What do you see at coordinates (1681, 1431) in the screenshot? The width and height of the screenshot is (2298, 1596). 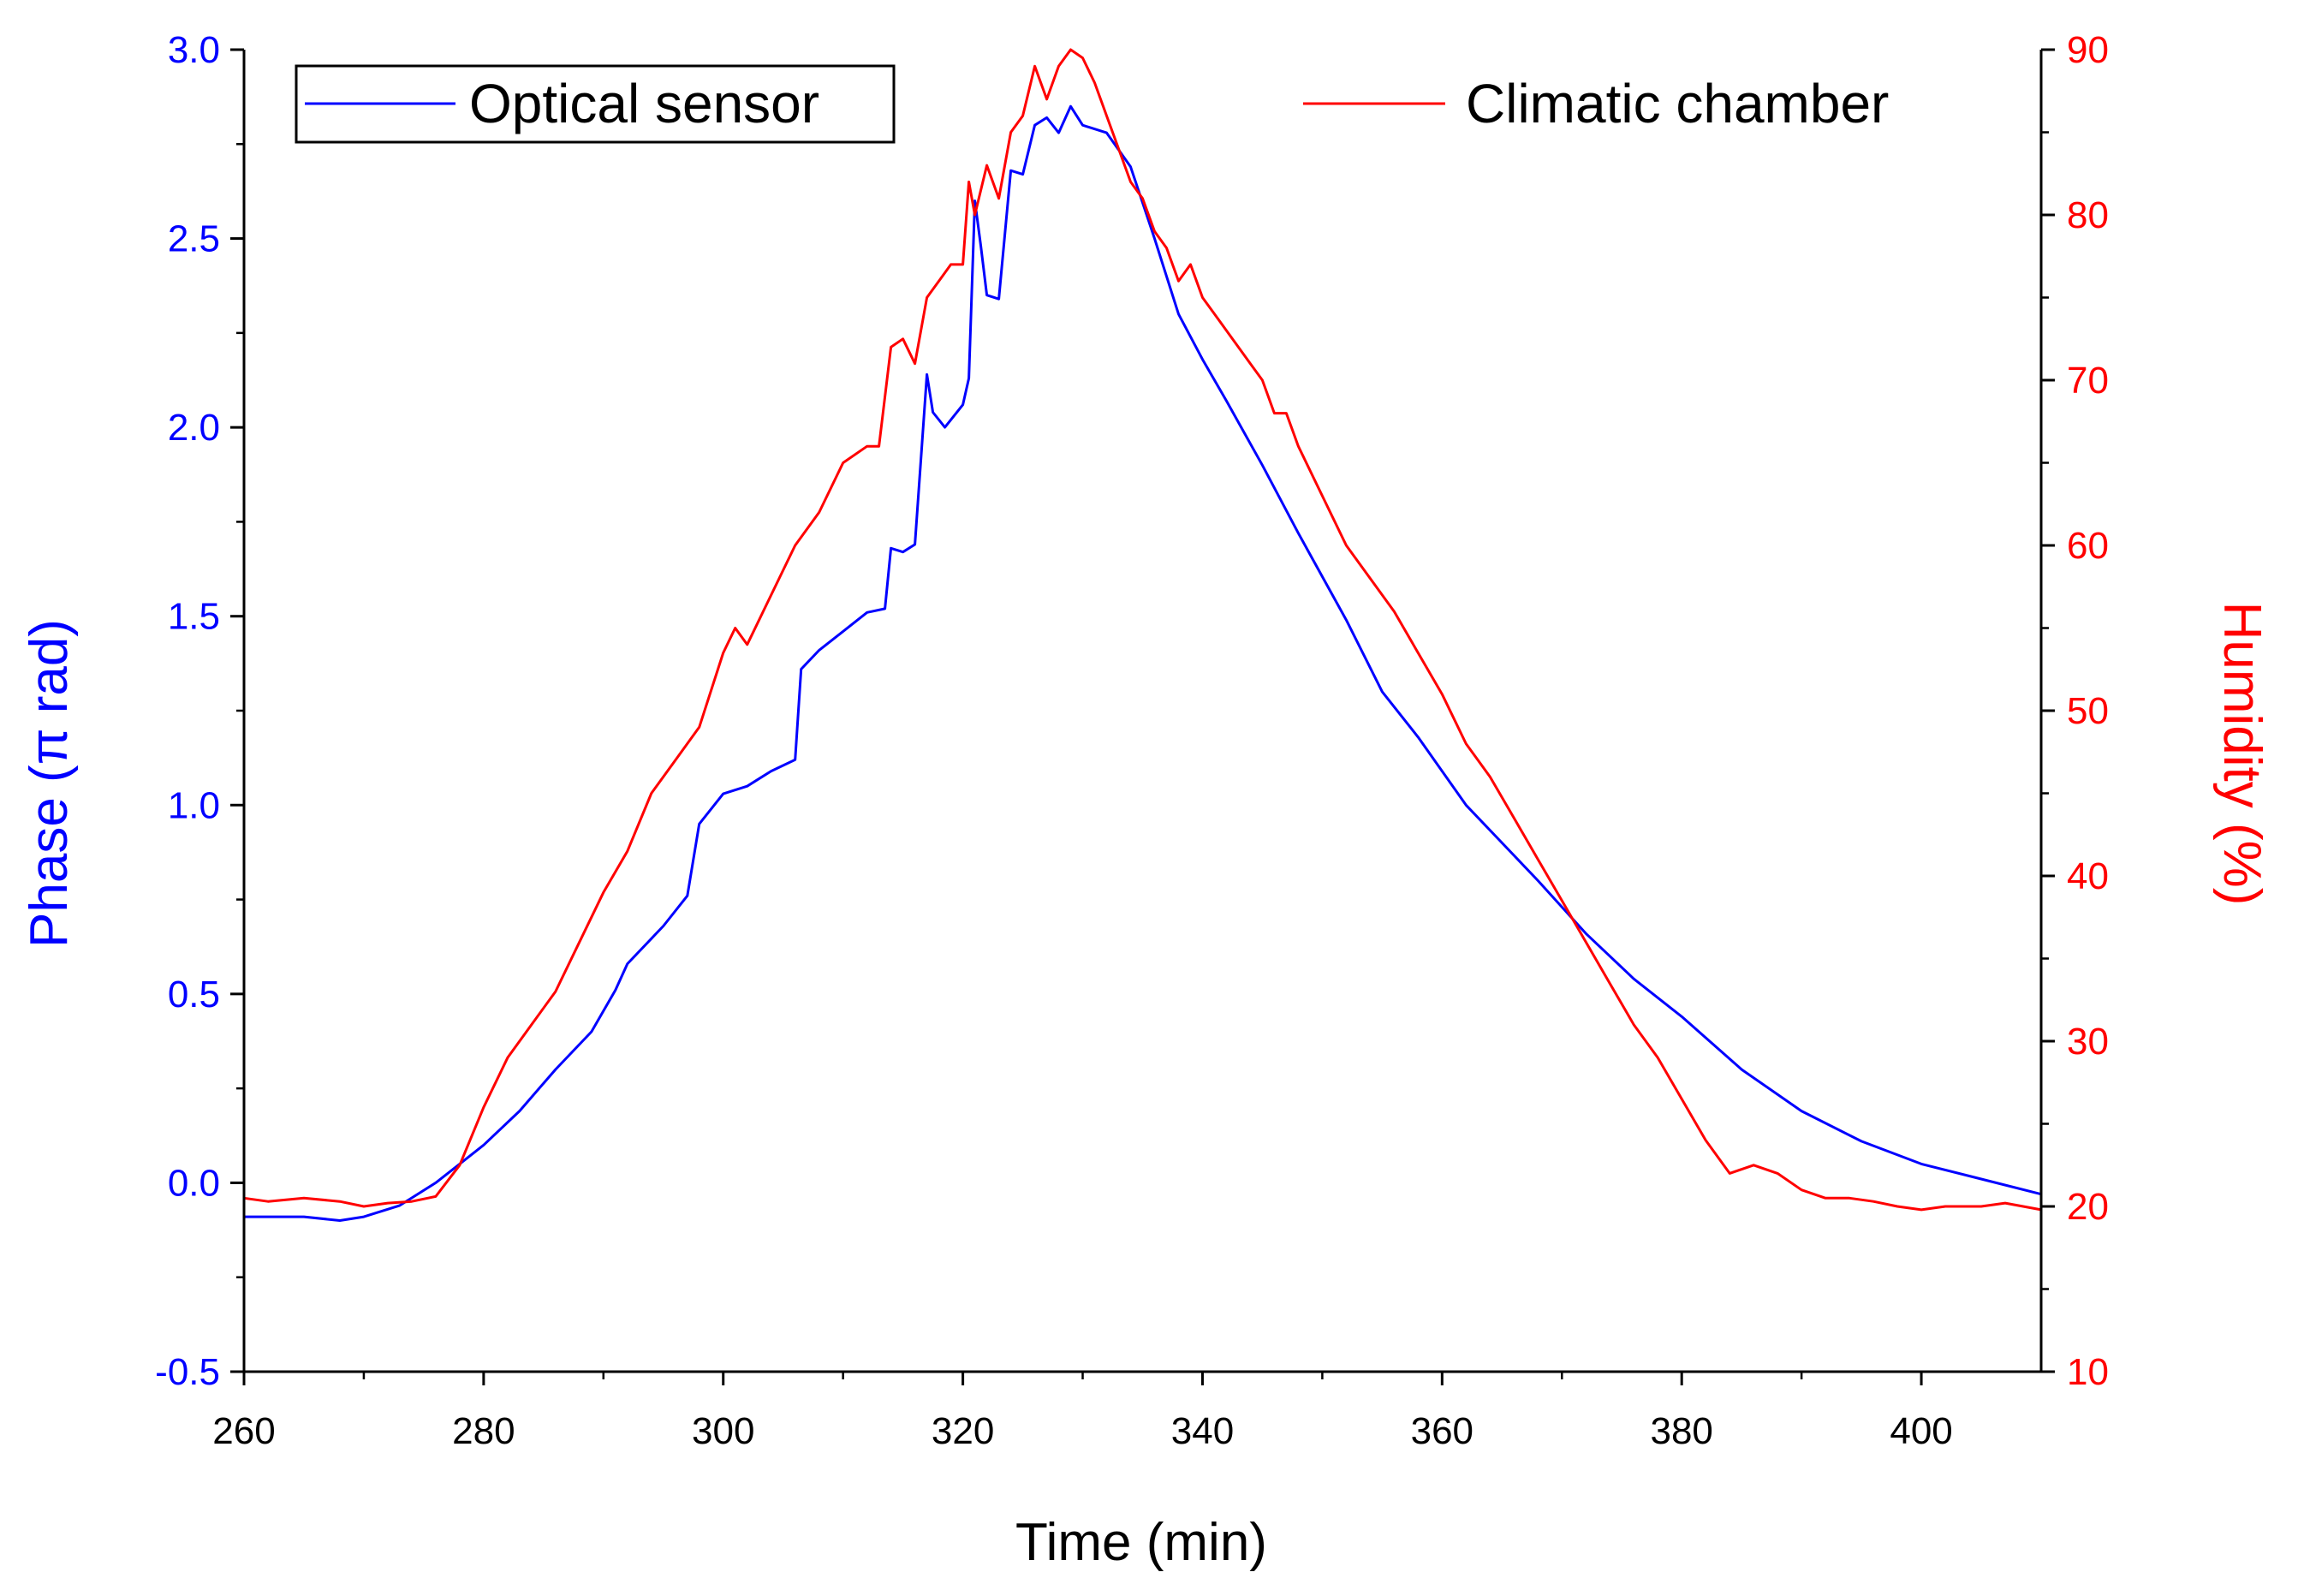 I see `x-tick-label: 380` at bounding box center [1681, 1431].